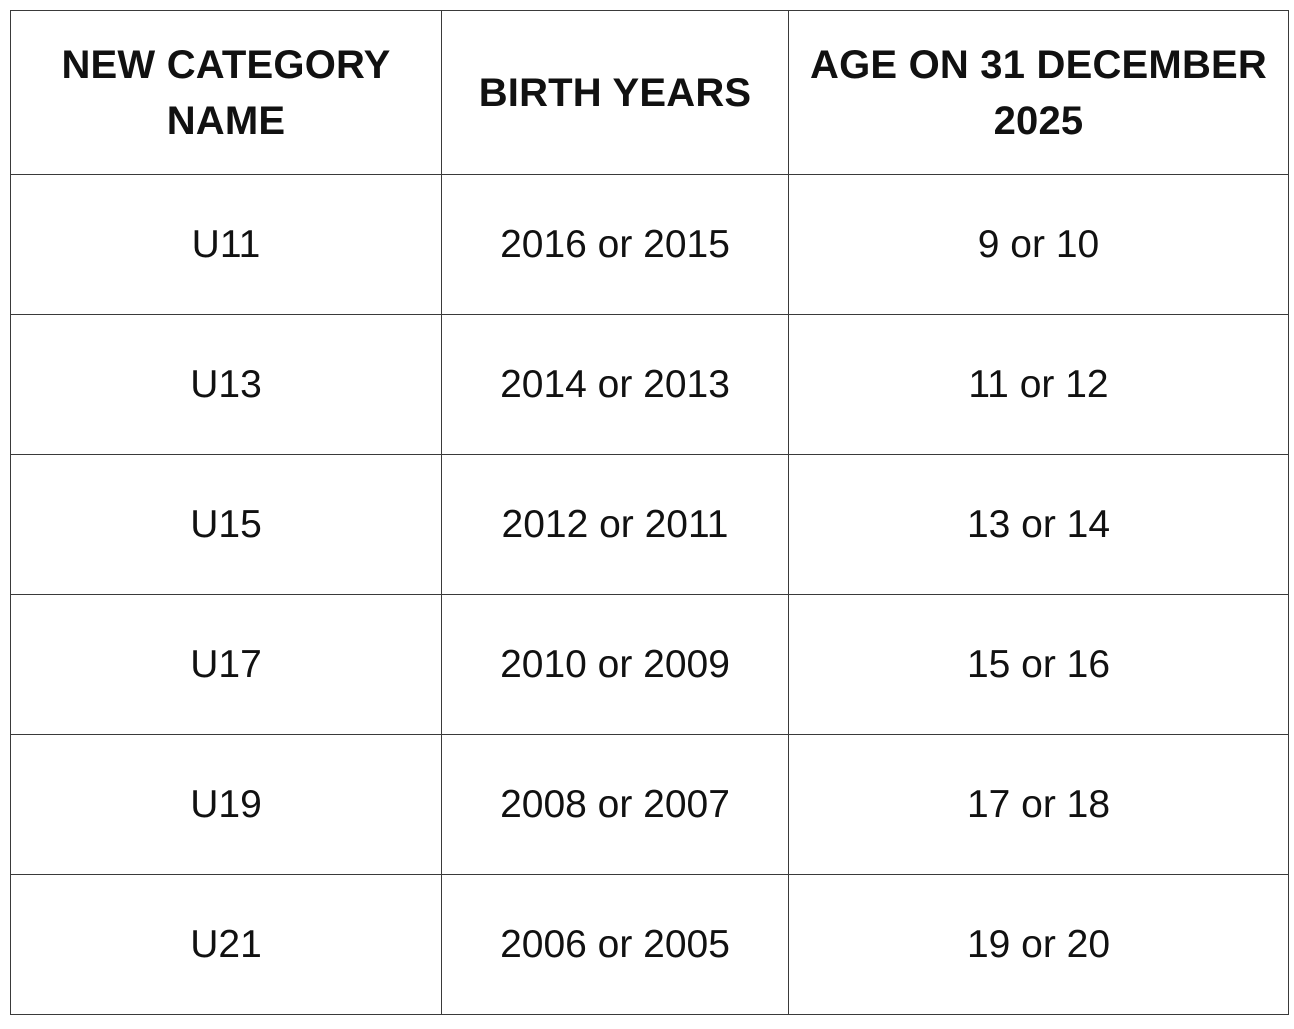 The image size is (1294, 1029). Describe the element at coordinates (615, 524) in the screenshot. I see `birth-years-cell: 2012 or 2011` at that location.